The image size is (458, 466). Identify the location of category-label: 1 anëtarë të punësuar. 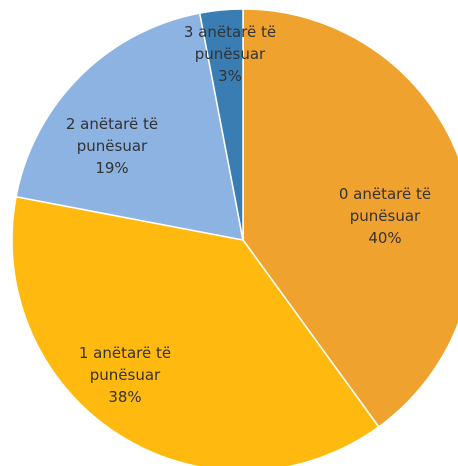
(125, 364).